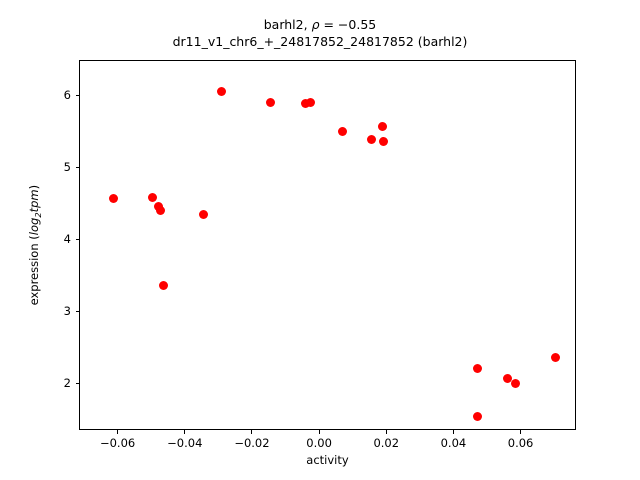  What do you see at coordinates (327, 460) in the screenshot?
I see `x-axis-label: activity` at bounding box center [327, 460].